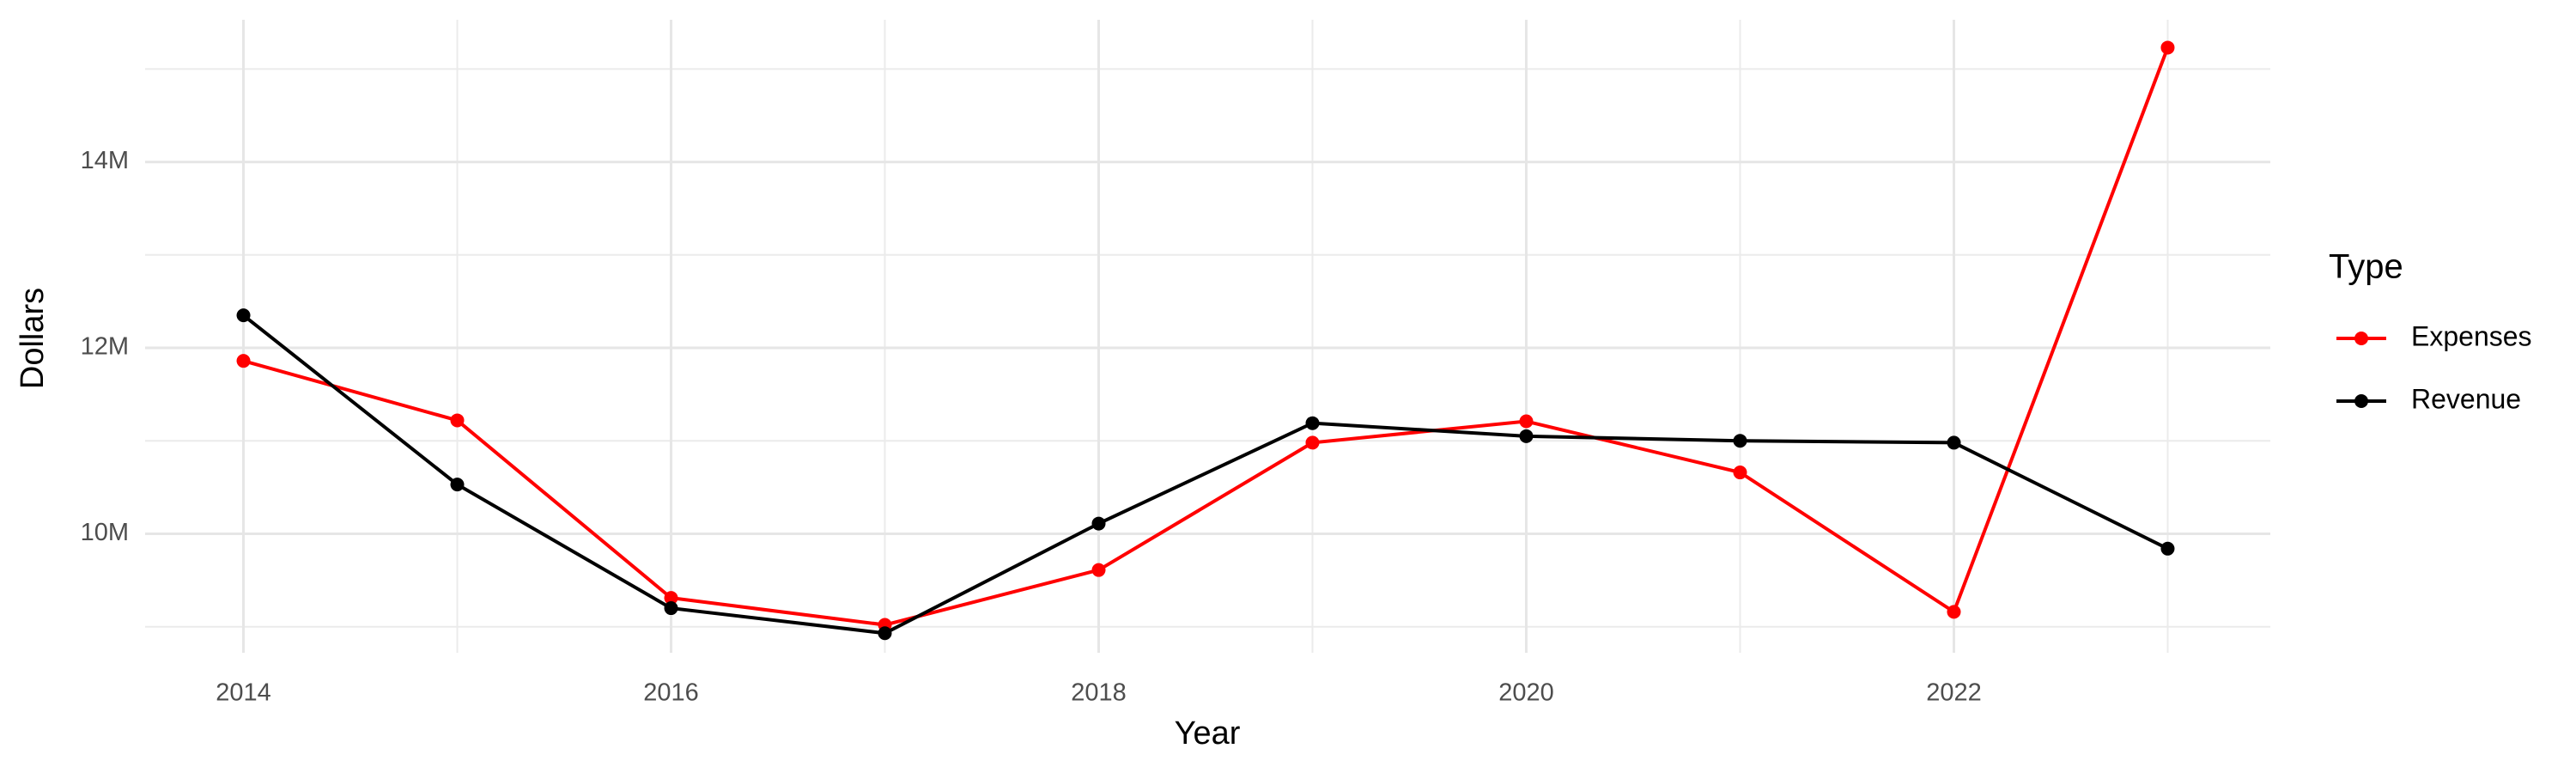 The width and height of the screenshot is (2576, 773). What do you see at coordinates (2466, 398) in the screenshot?
I see `legend-label: Revenue` at bounding box center [2466, 398].